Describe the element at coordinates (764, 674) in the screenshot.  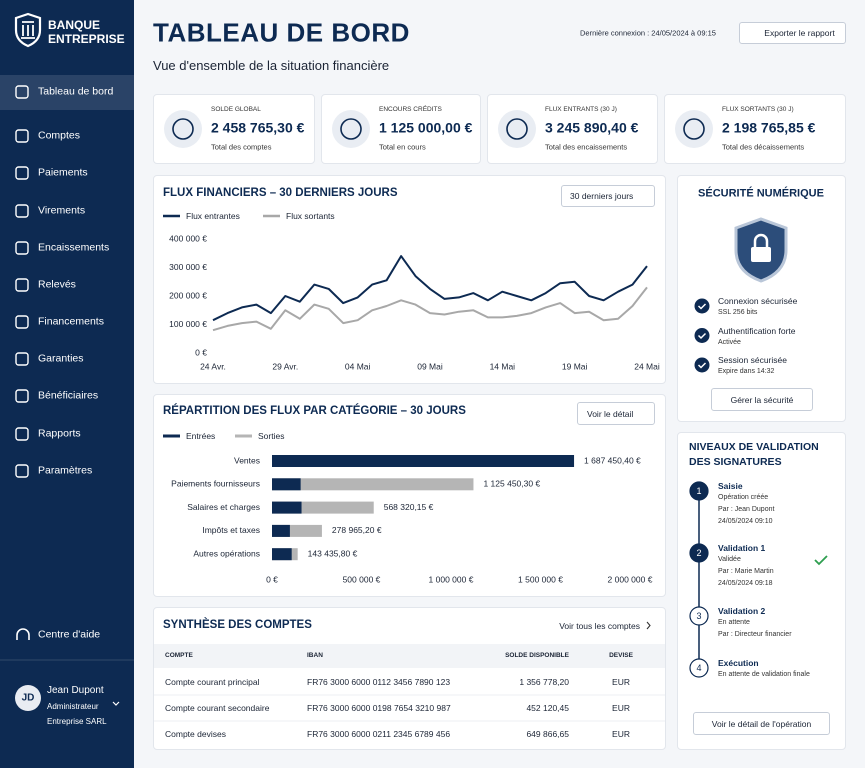
I see `step-detail: En attente de validation finale` at that location.